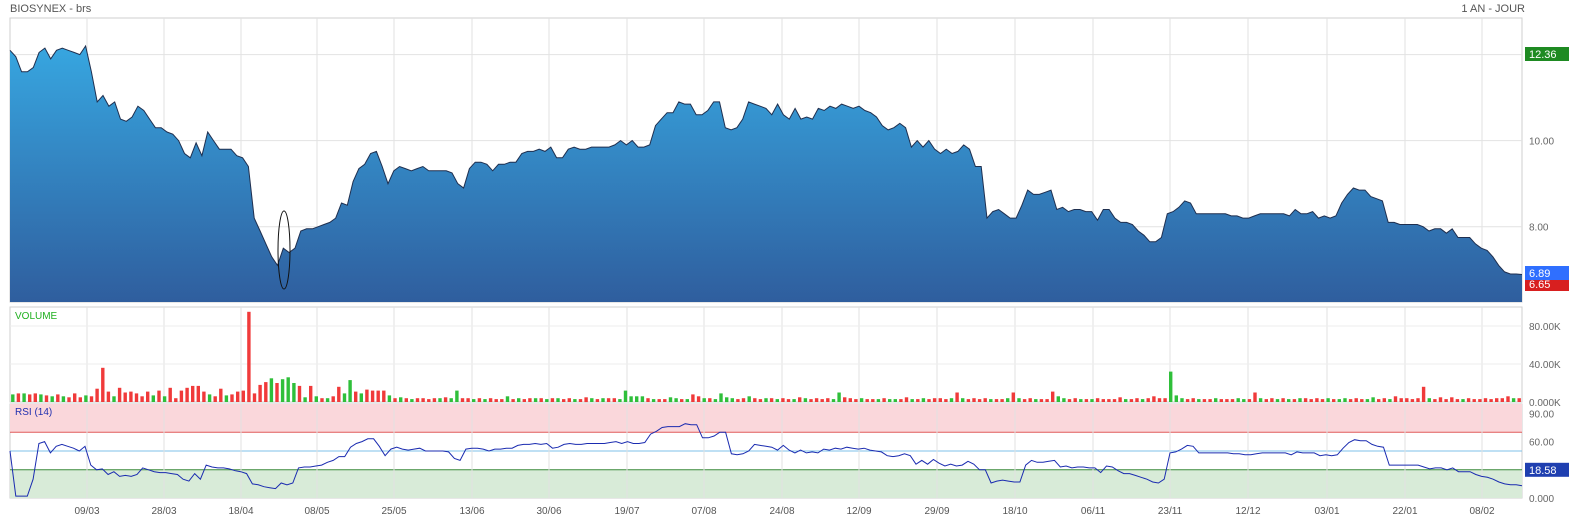 This screenshot has height=527, width=1571. Describe the element at coordinates (1539, 285) in the screenshot. I see `prev-price-badge: 6.65` at that location.